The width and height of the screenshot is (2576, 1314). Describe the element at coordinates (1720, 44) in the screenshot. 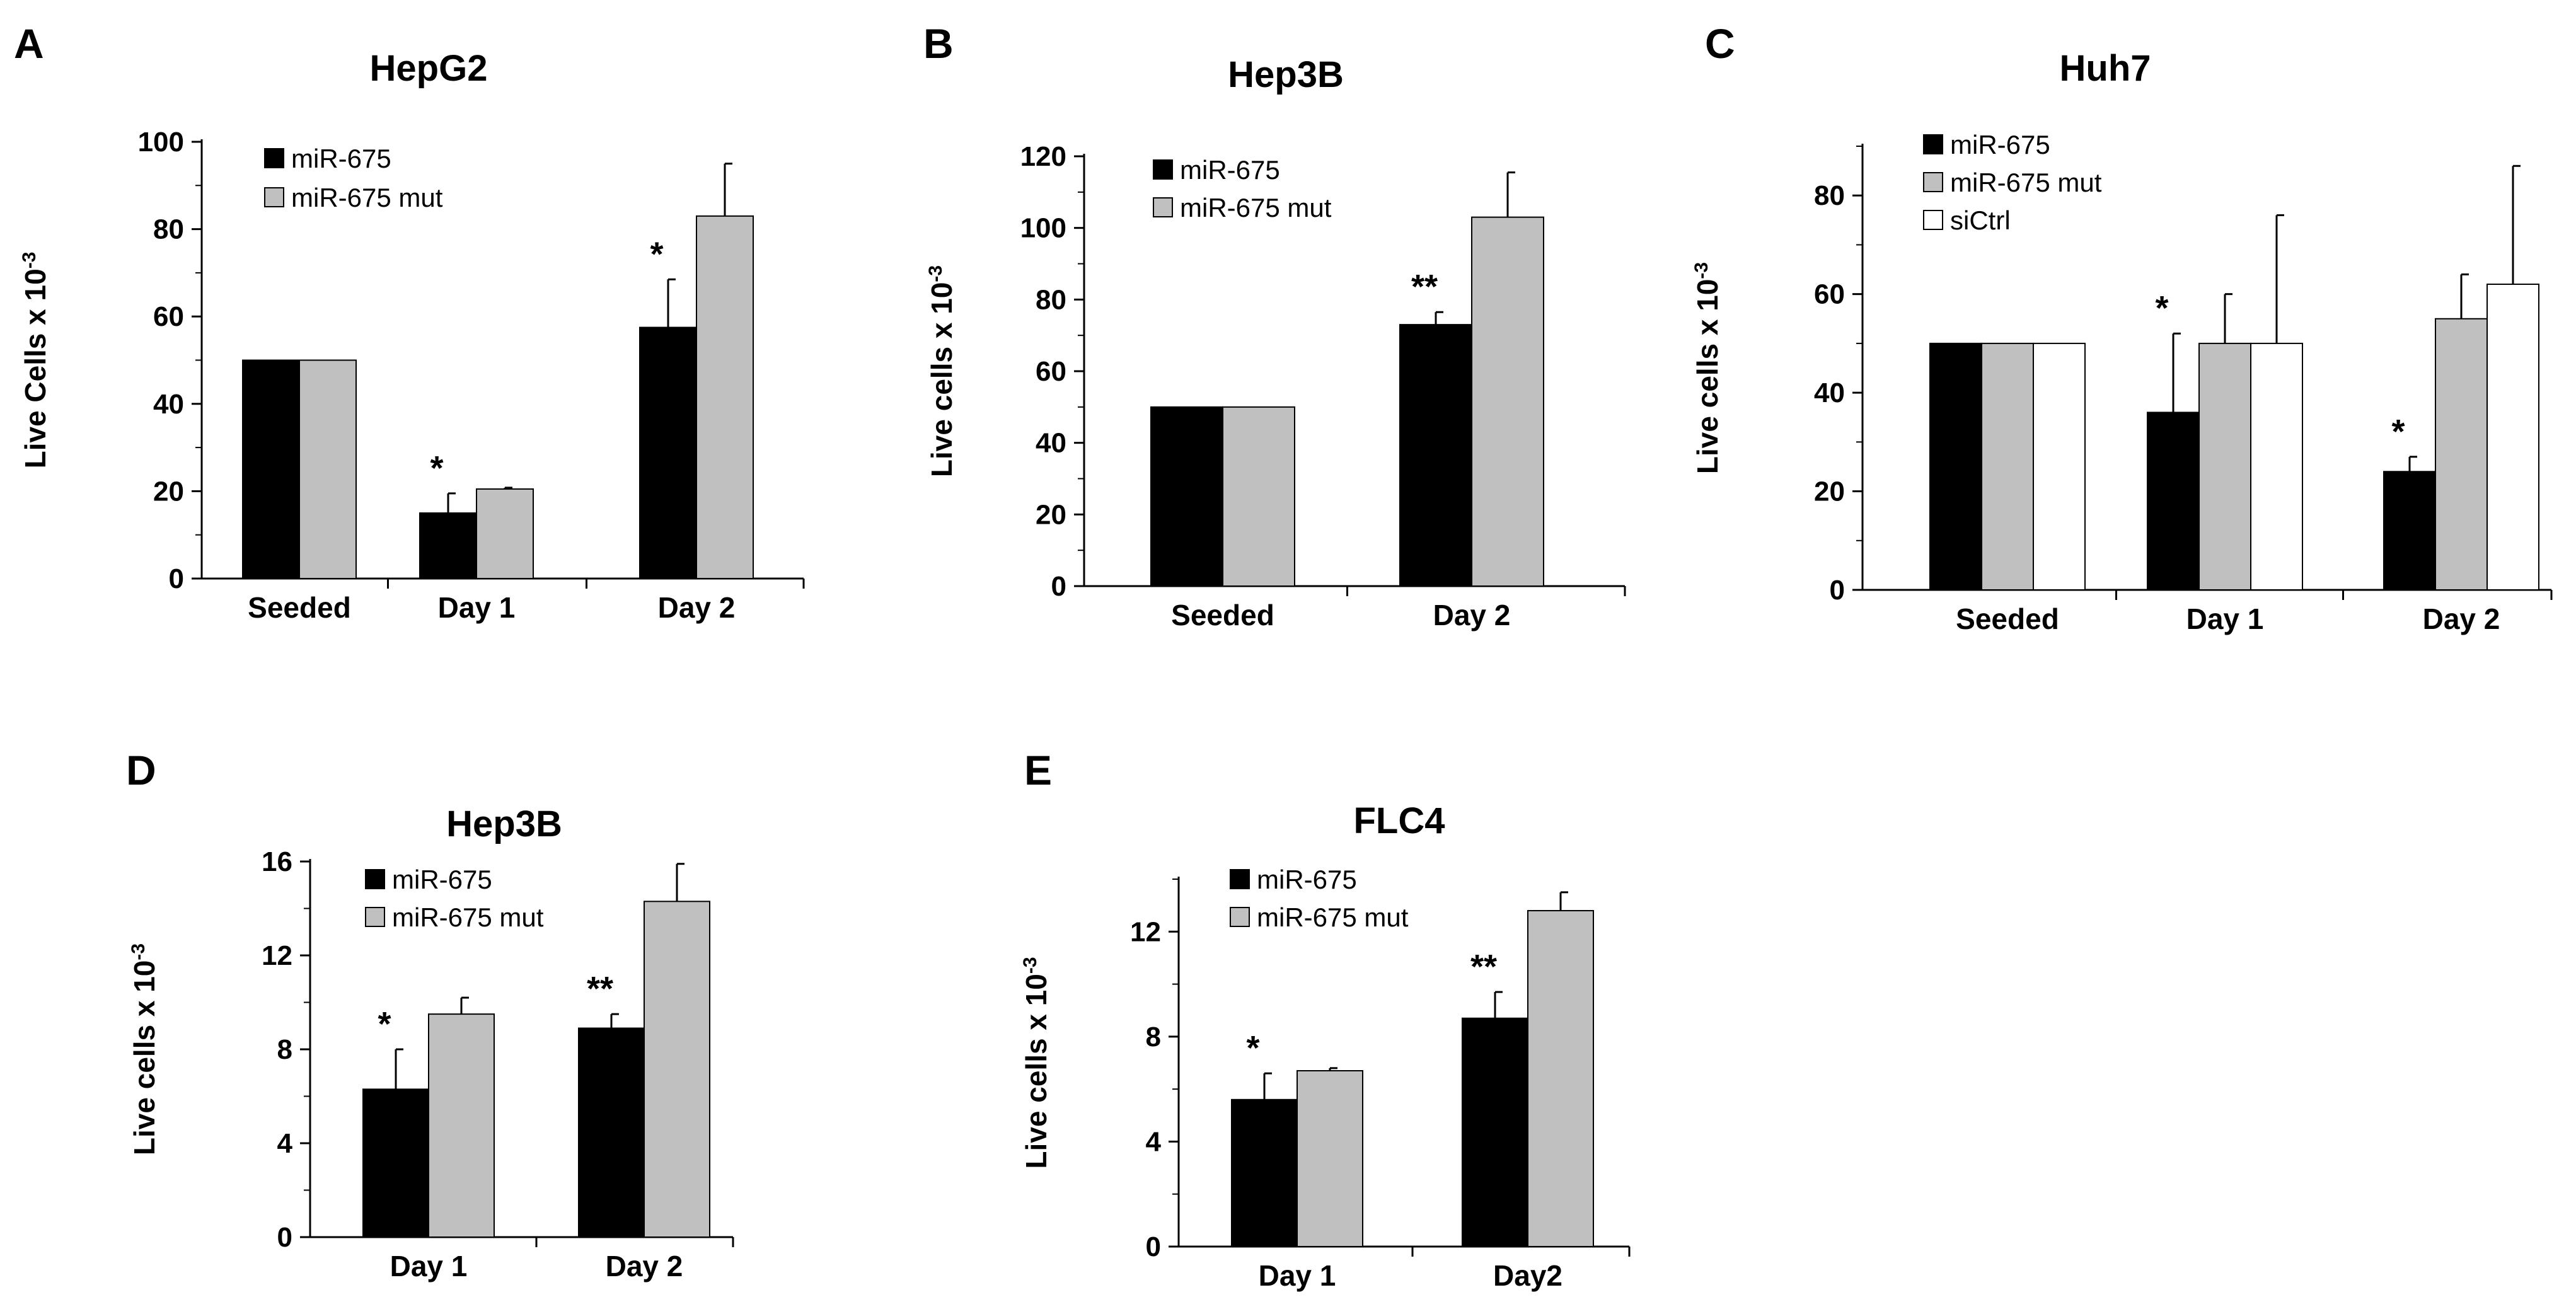

I see `panel-letter: C` at that location.